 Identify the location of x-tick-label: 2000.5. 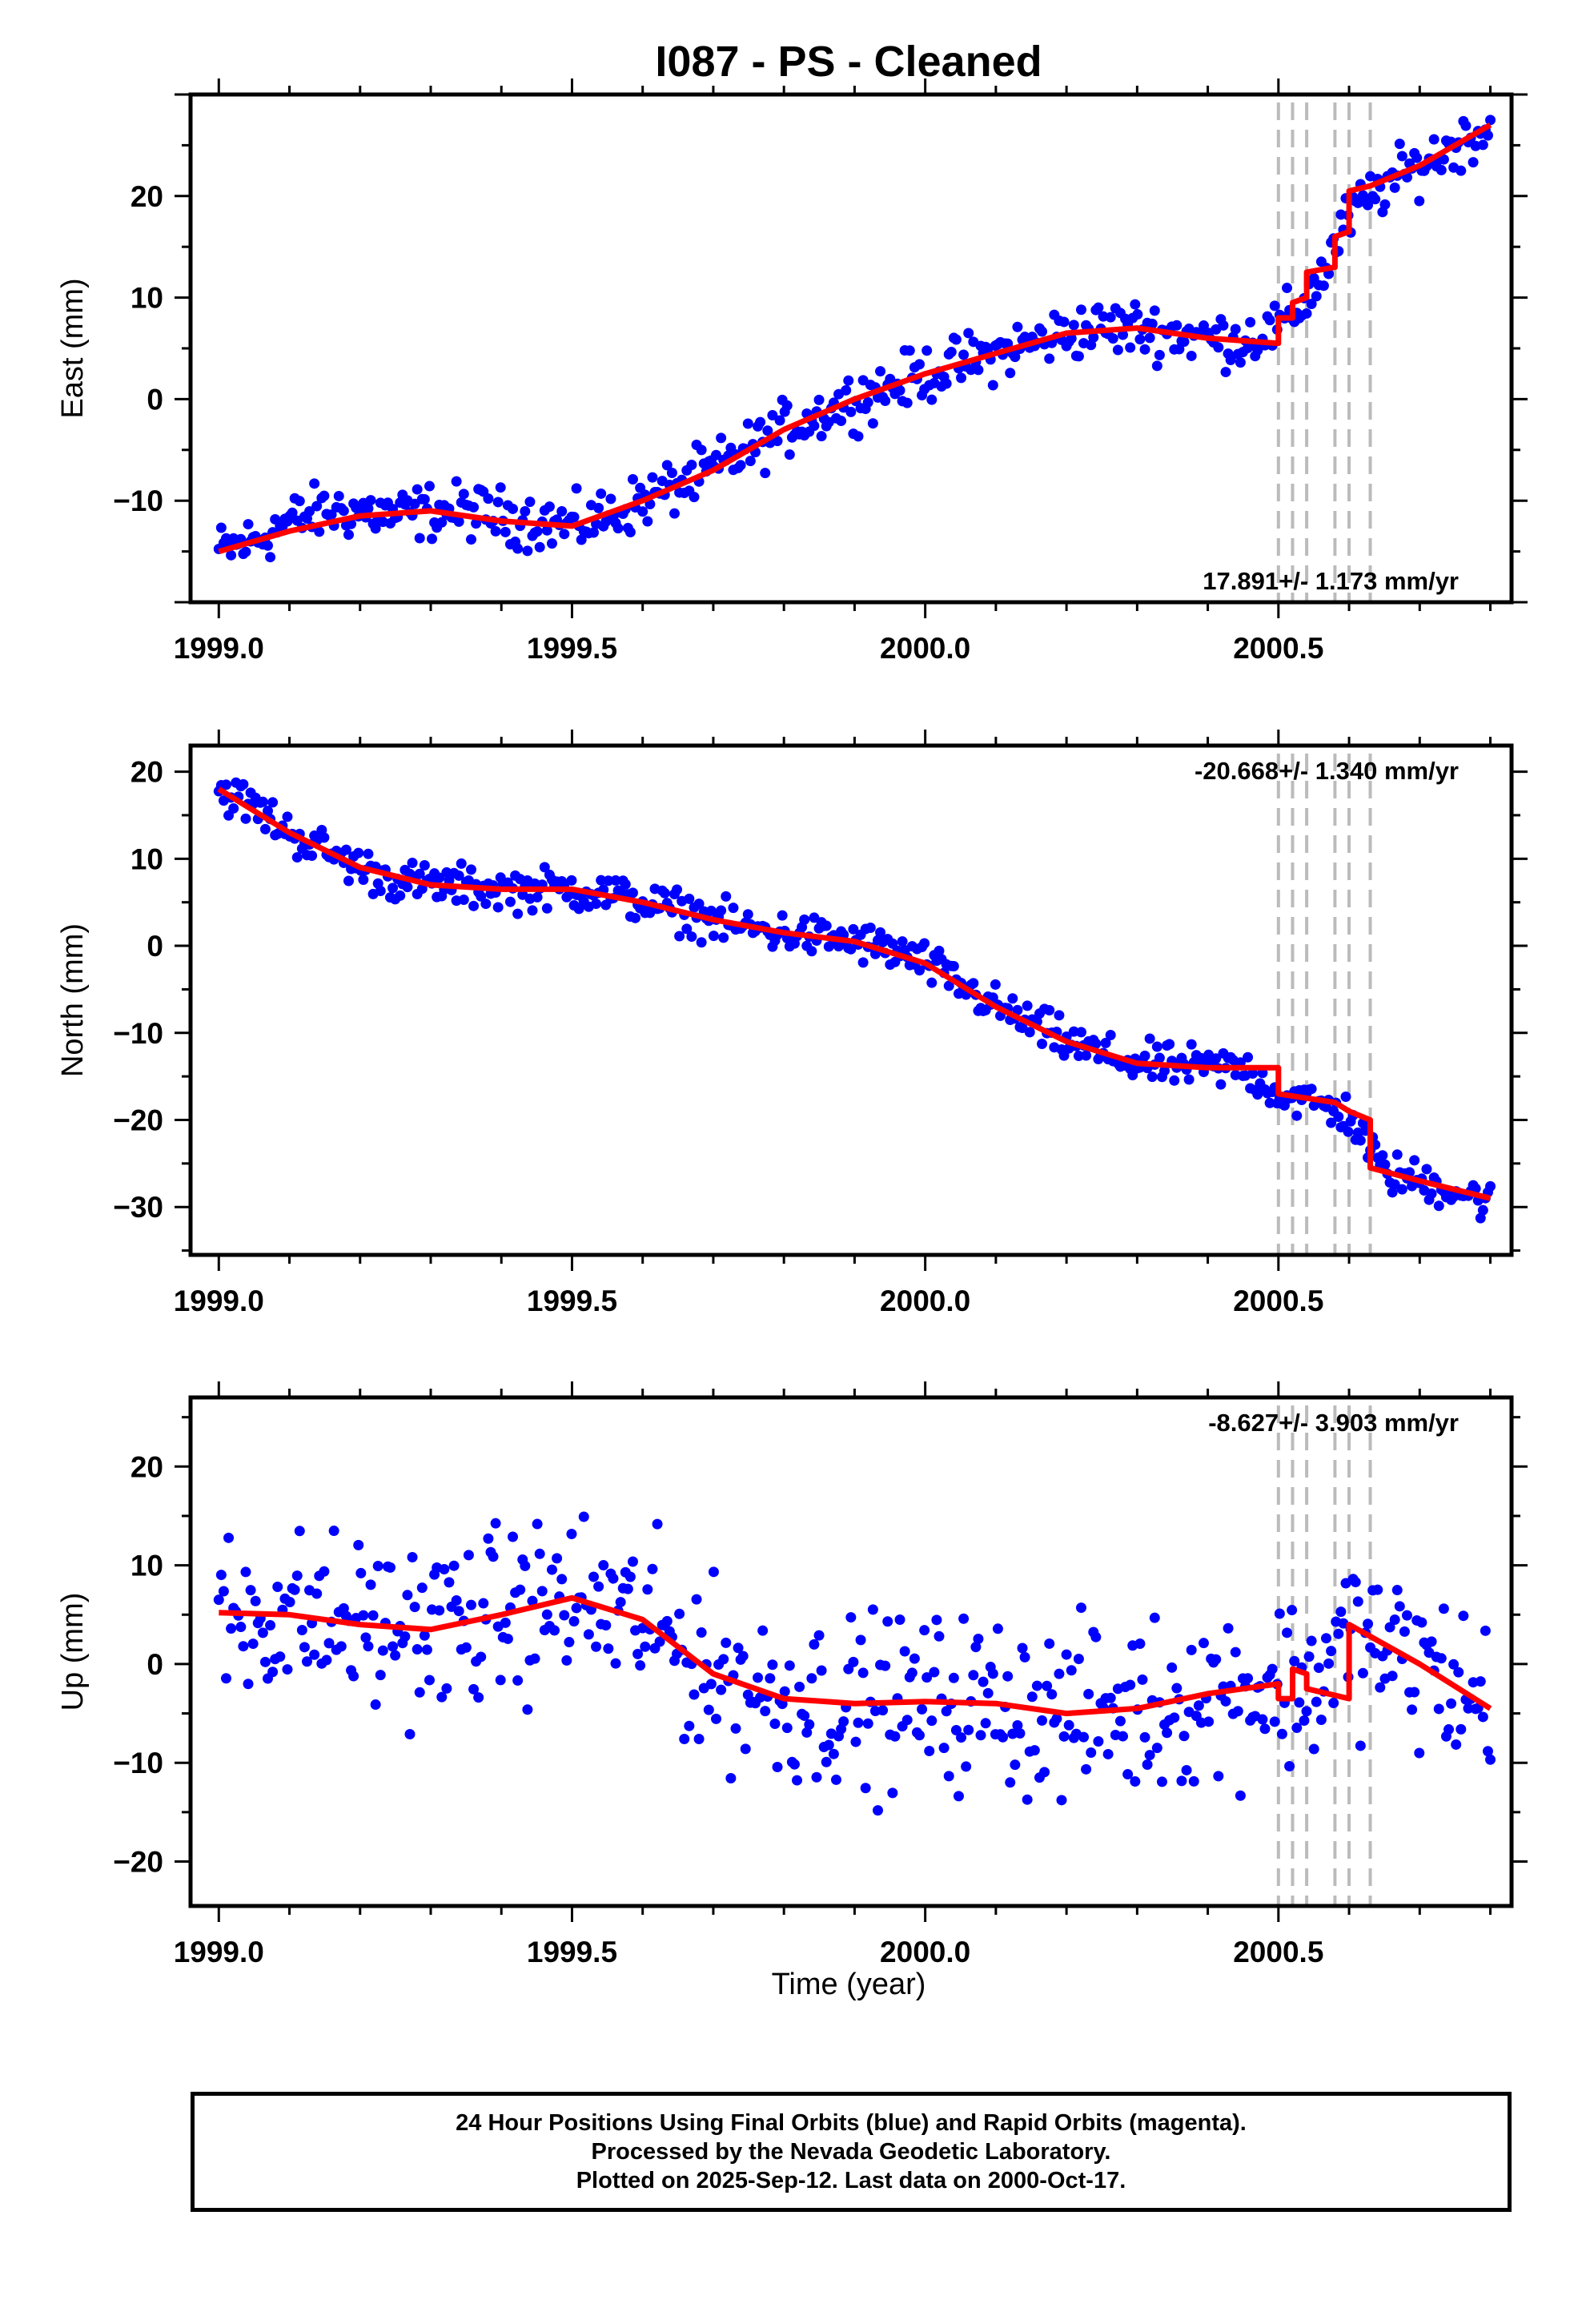
(1278, 648).